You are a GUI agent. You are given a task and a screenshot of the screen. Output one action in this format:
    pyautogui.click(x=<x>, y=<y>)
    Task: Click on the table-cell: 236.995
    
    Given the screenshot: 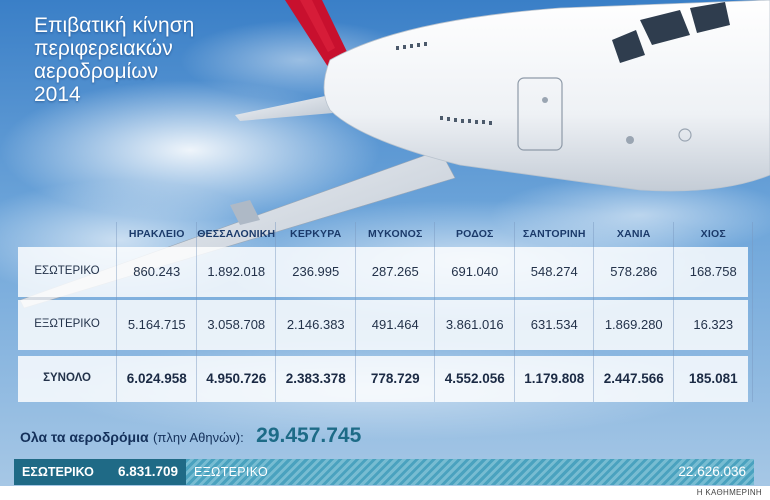 What is the action you would take?
    pyautogui.click(x=316, y=271)
    